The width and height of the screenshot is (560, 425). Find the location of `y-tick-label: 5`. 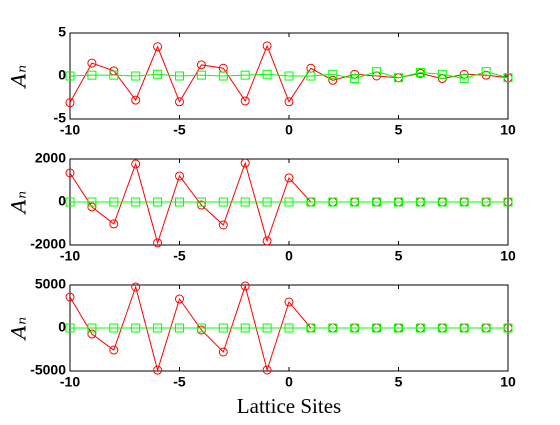

y-tick-label: 5 is located at coordinates (62, 32).